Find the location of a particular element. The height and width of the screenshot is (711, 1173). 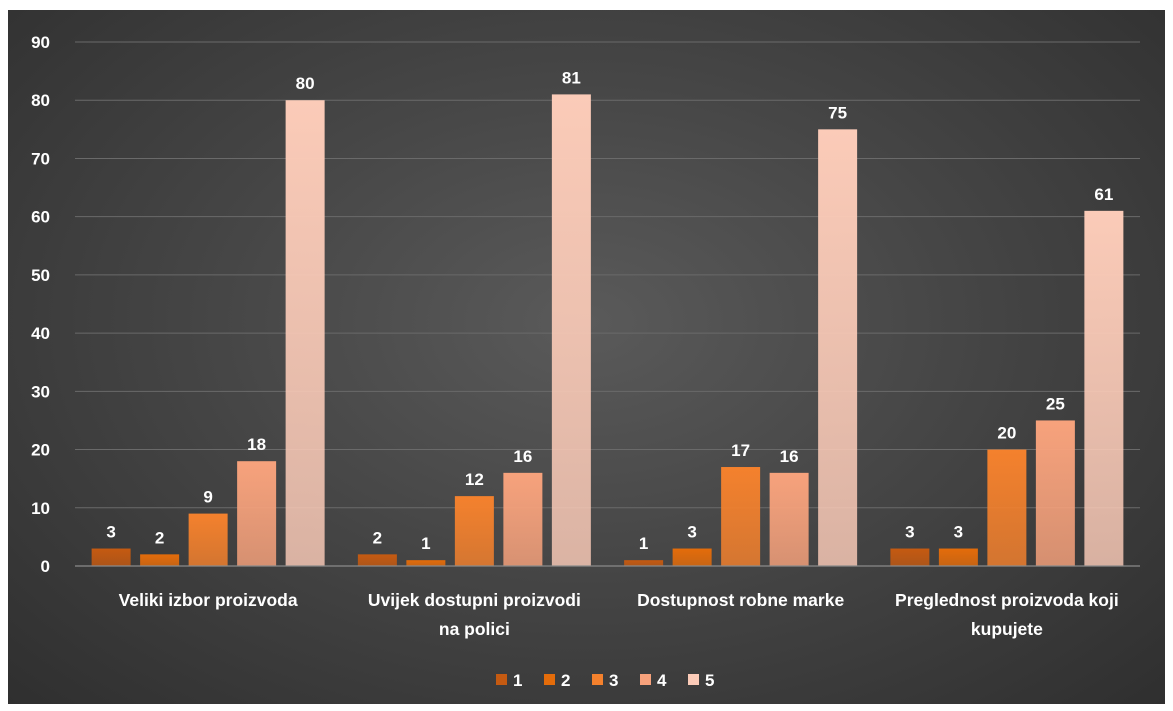

data-label: 12 is located at coordinates (474, 479).